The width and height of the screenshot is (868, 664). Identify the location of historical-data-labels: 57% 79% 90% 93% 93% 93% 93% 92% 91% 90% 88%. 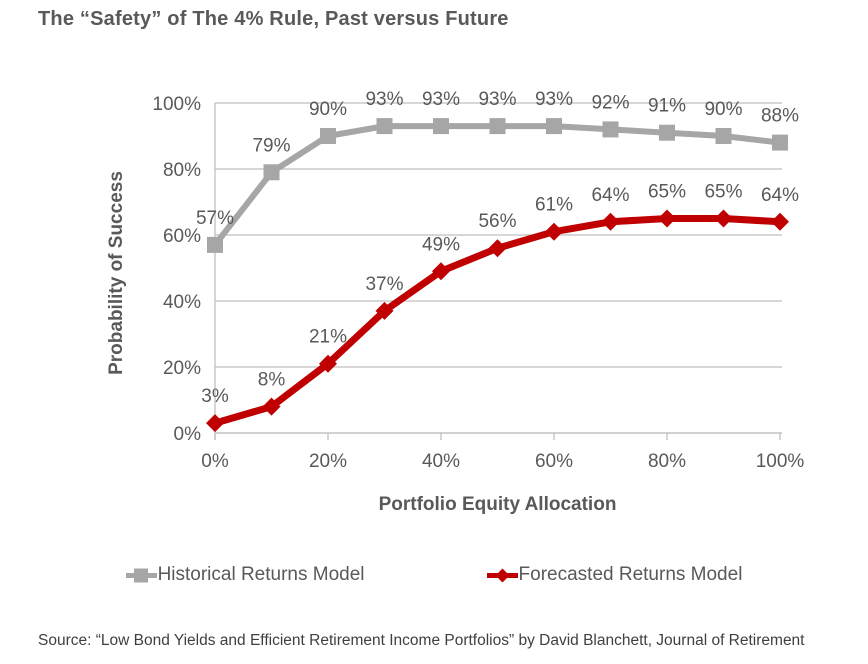
(497, 159).